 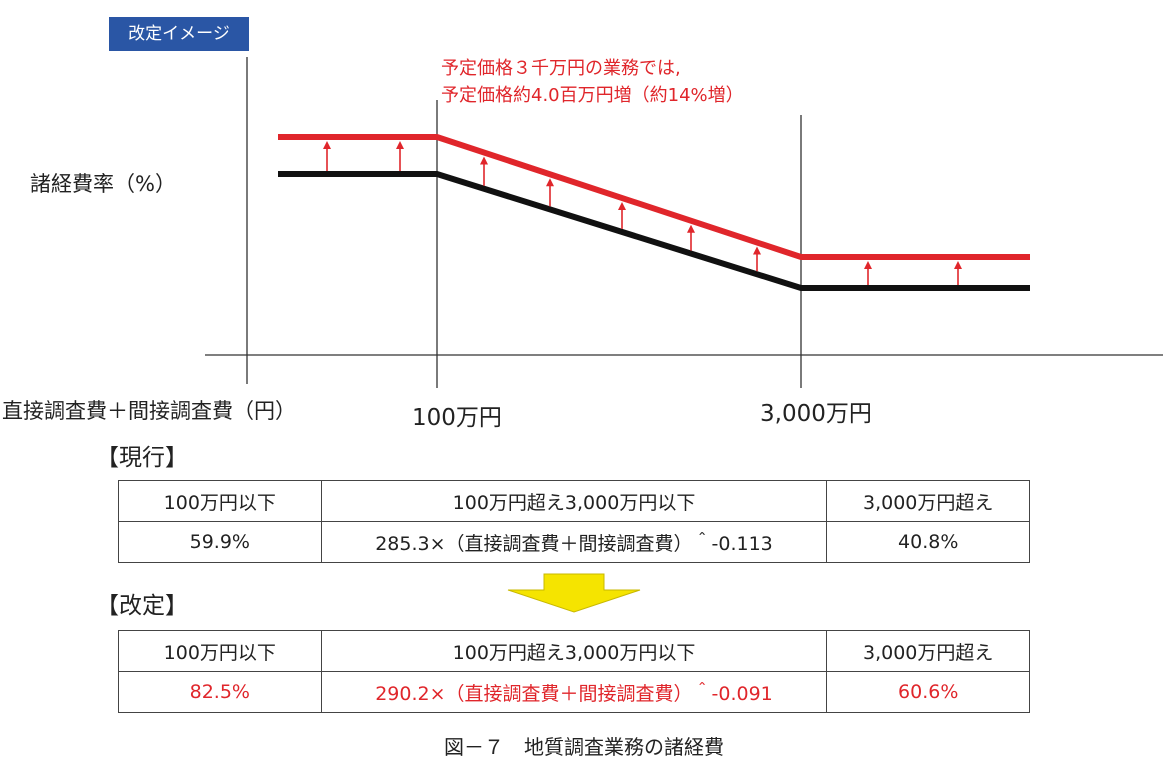 I want to click on revised-section-title: 【改定】, so click(x=142, y=606).